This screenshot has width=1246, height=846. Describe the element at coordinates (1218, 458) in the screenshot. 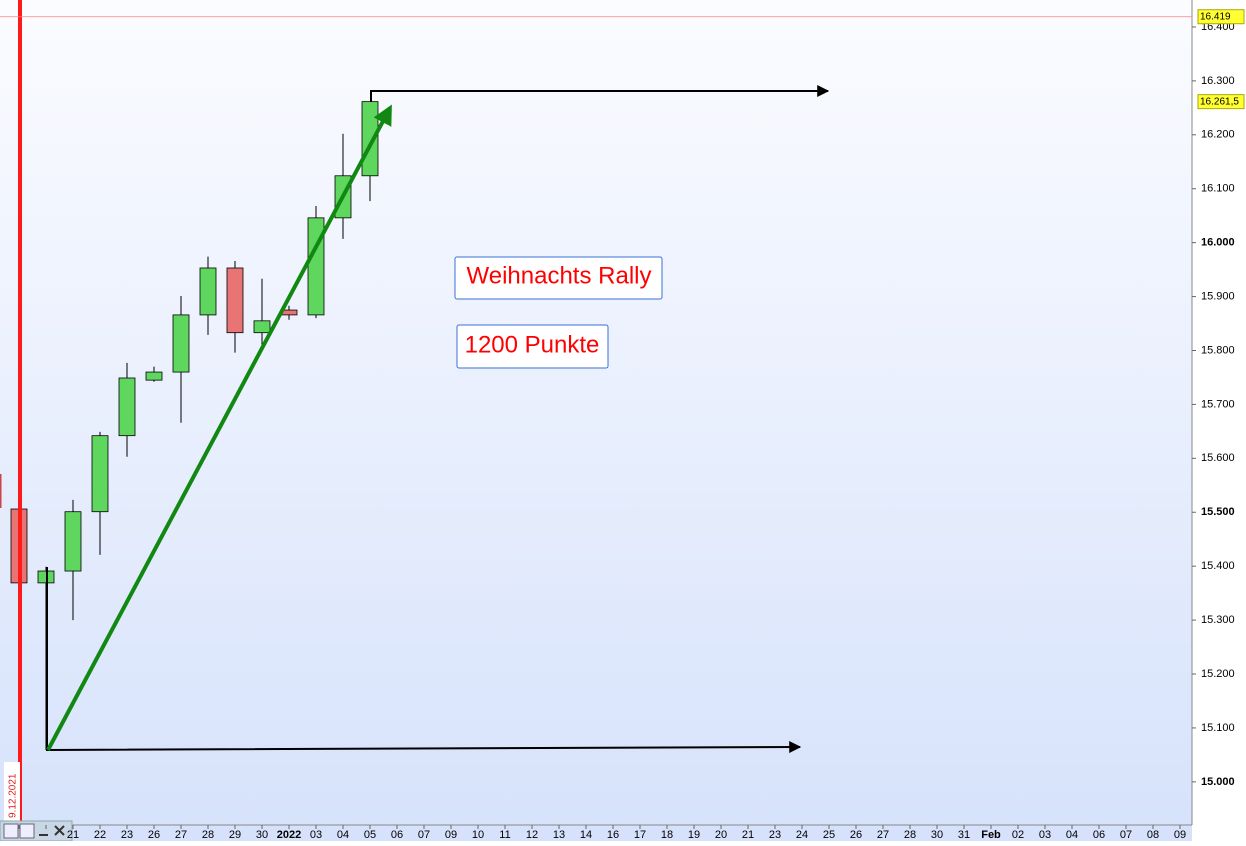

I see `y-tick-label: 15.600` at that location.